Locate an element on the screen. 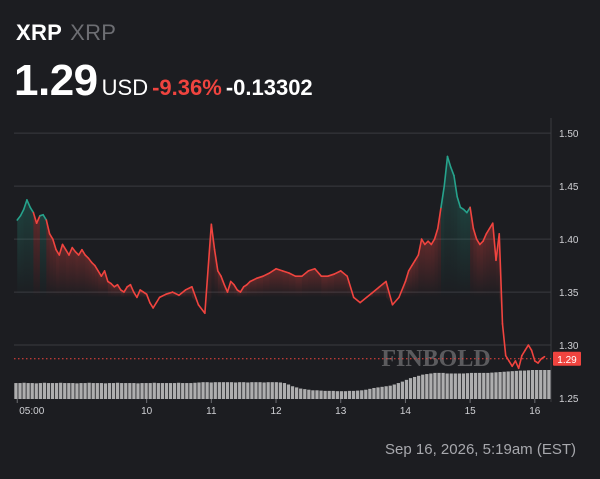 The width and height of the screenshot is (600, 479). x-tick-label: 15 is located at coordinates (471, 411).